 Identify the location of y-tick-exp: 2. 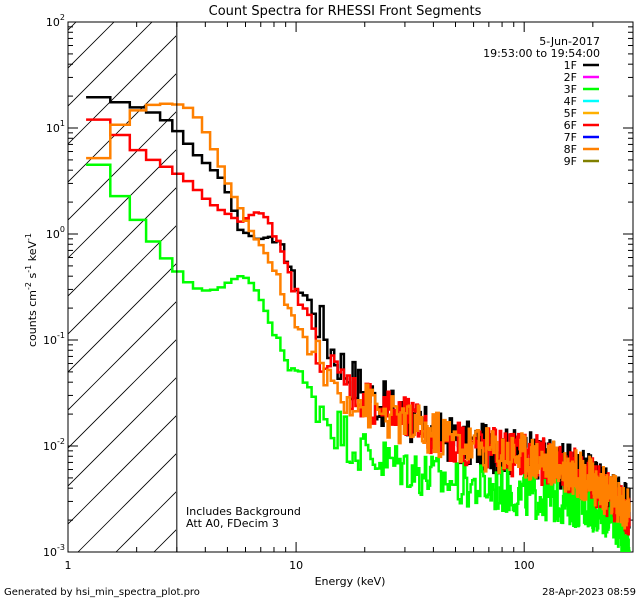
(62, 17).